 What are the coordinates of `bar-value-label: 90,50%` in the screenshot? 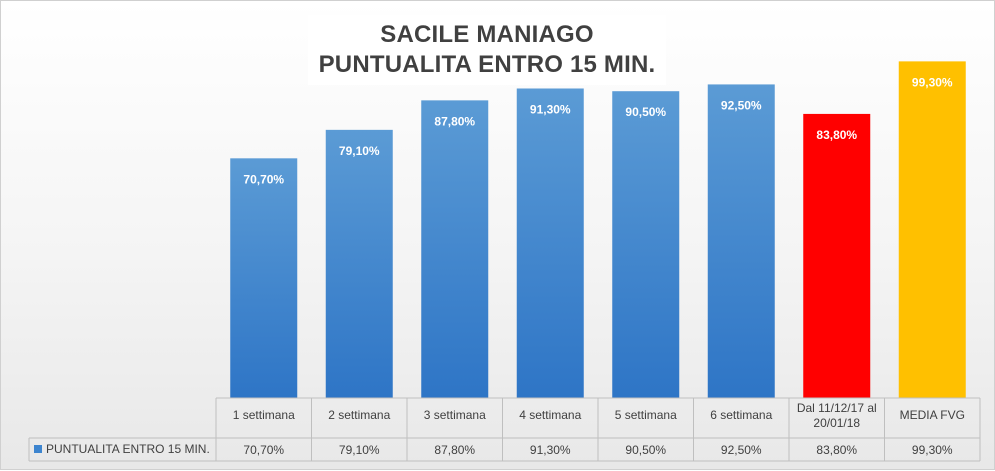 It's located at (645, 112).